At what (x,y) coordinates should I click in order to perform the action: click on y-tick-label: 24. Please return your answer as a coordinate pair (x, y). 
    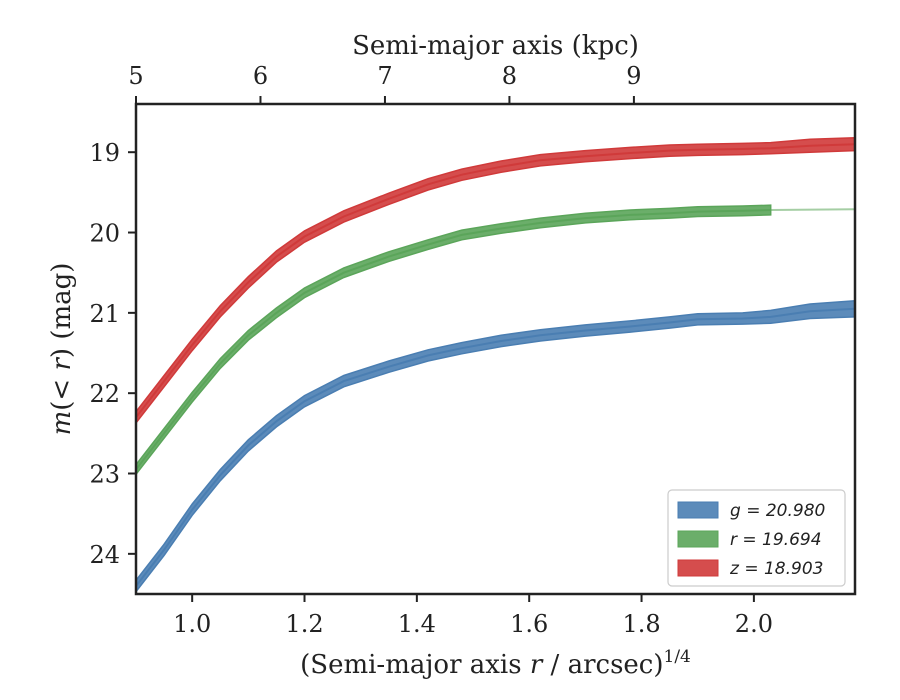
    Looking at the image, I should click on (104, 555).